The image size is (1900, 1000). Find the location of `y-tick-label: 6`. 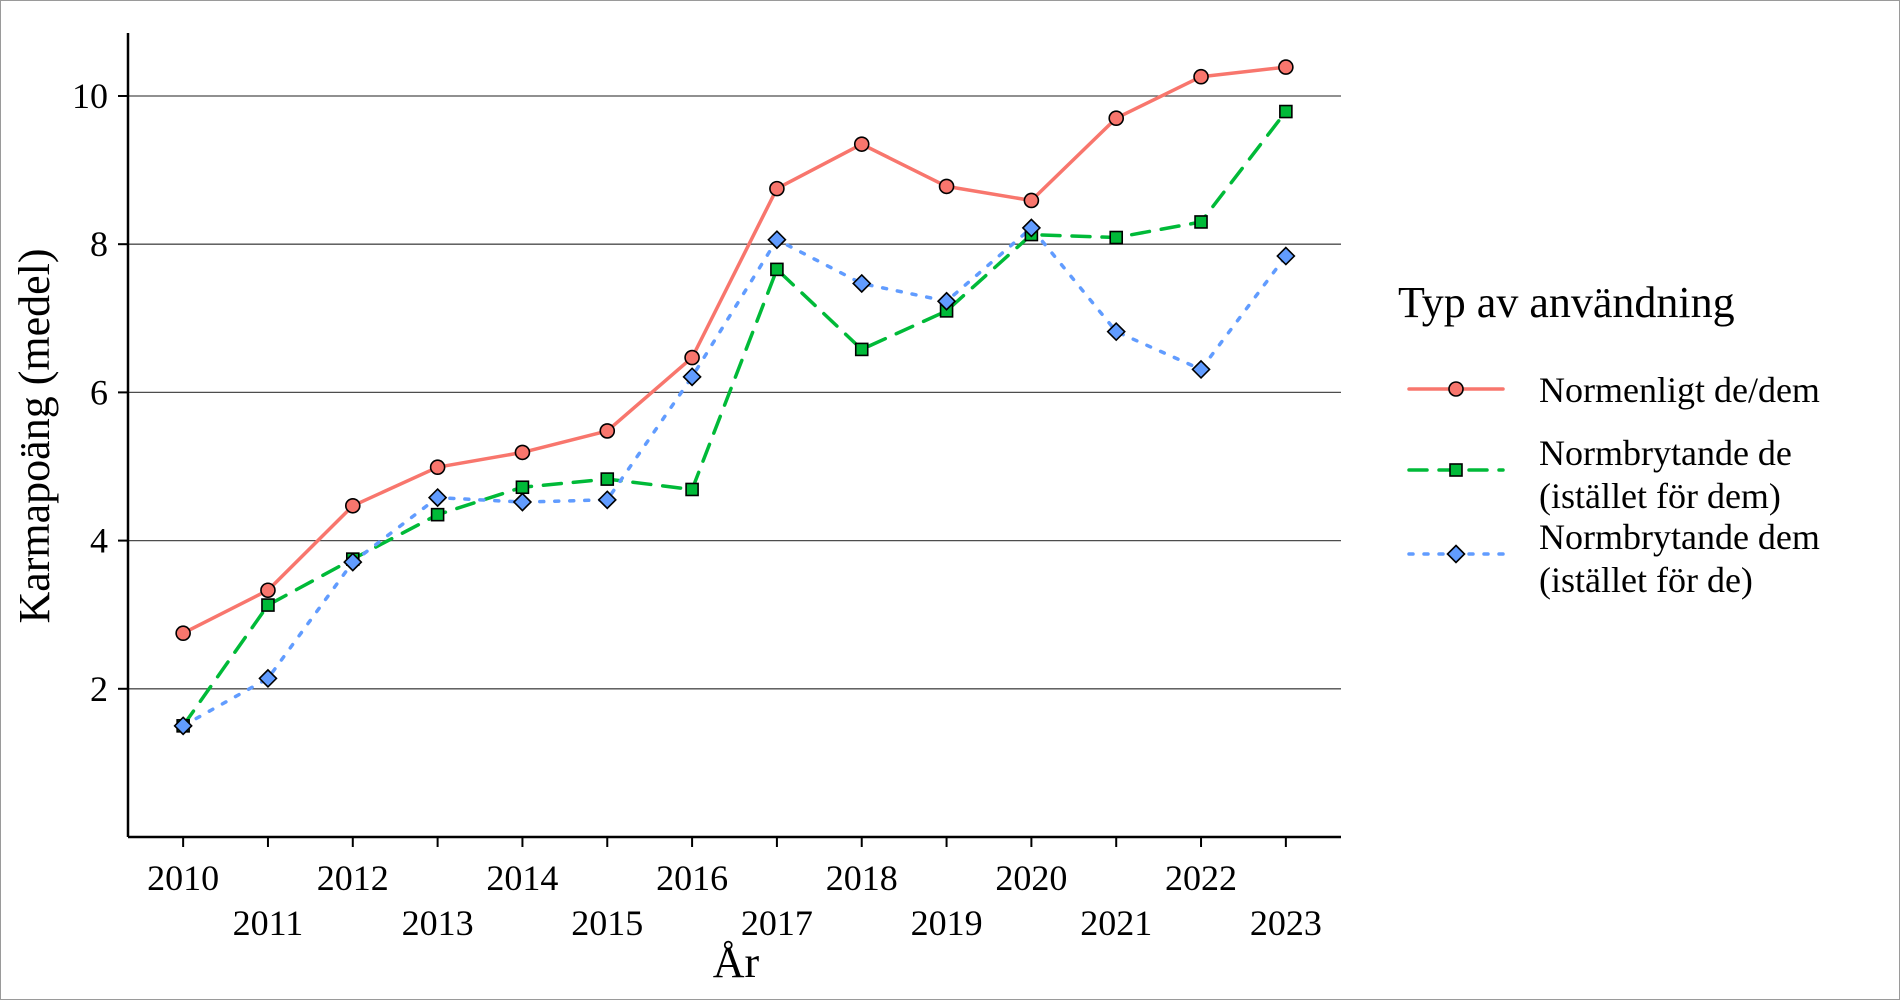

y-tick-label: 6 is located at coordinates (99, 392).